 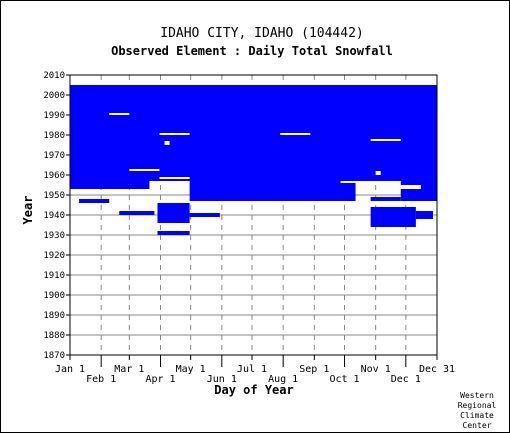 What do you see at coordinates (54, 116) in the screenshot?
I see `y-tick-label-1990: 1990` at bounding box center [54, 116].